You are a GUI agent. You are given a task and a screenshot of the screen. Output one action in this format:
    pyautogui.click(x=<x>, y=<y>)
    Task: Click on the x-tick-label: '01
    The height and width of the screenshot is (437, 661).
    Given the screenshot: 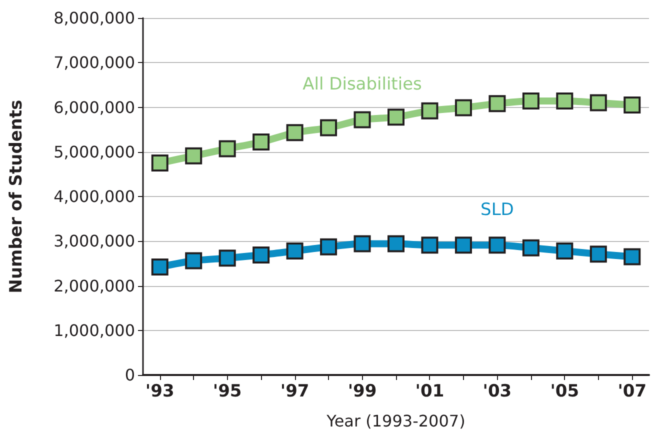 What is the action you would take?
    pyautogui.click(x=429, y=392)
    